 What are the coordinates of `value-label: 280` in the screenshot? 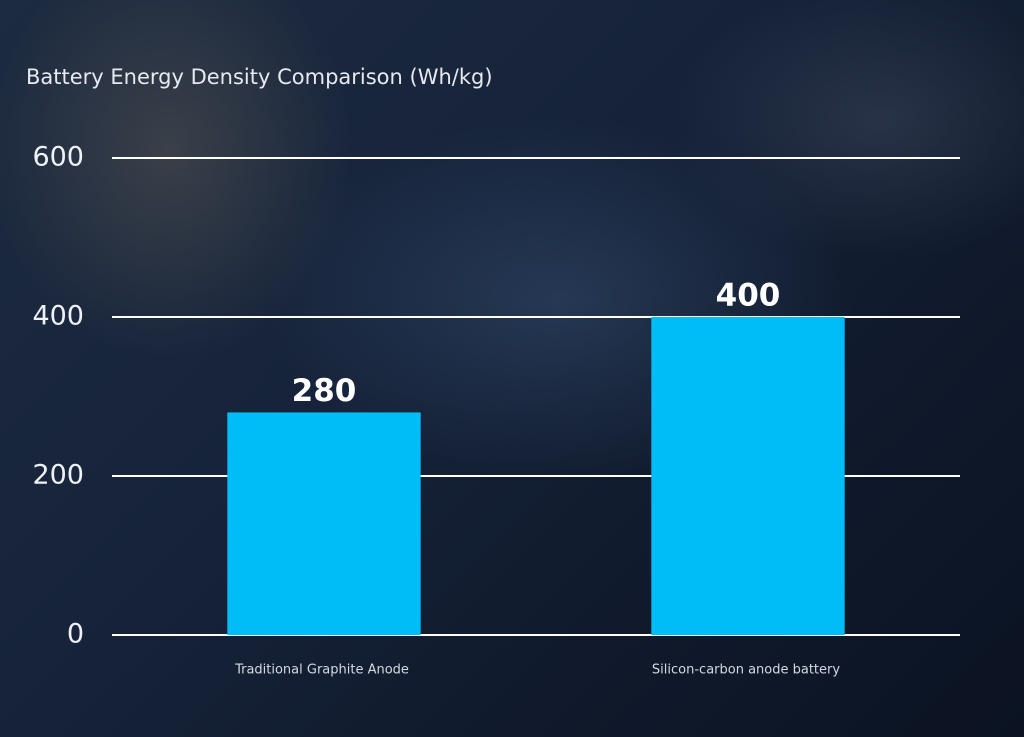 It's located at (324, 391).